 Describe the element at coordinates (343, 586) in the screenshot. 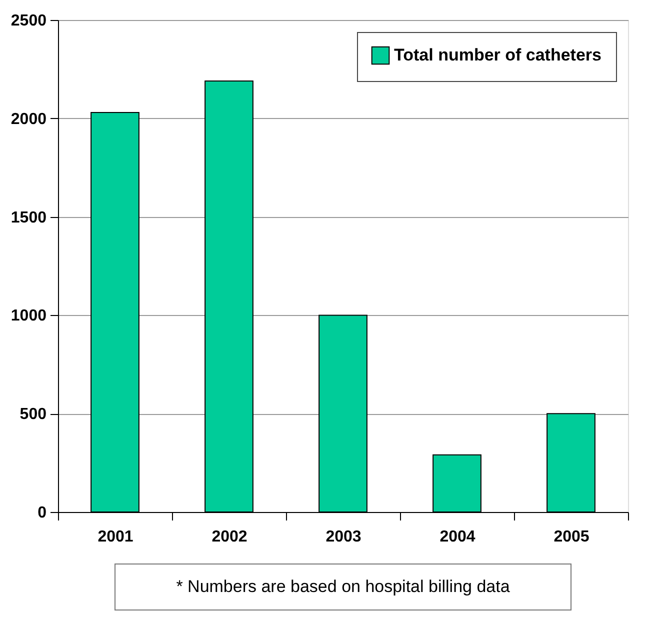

I see `text: * Numbers are based on hospital billing data` at that location.